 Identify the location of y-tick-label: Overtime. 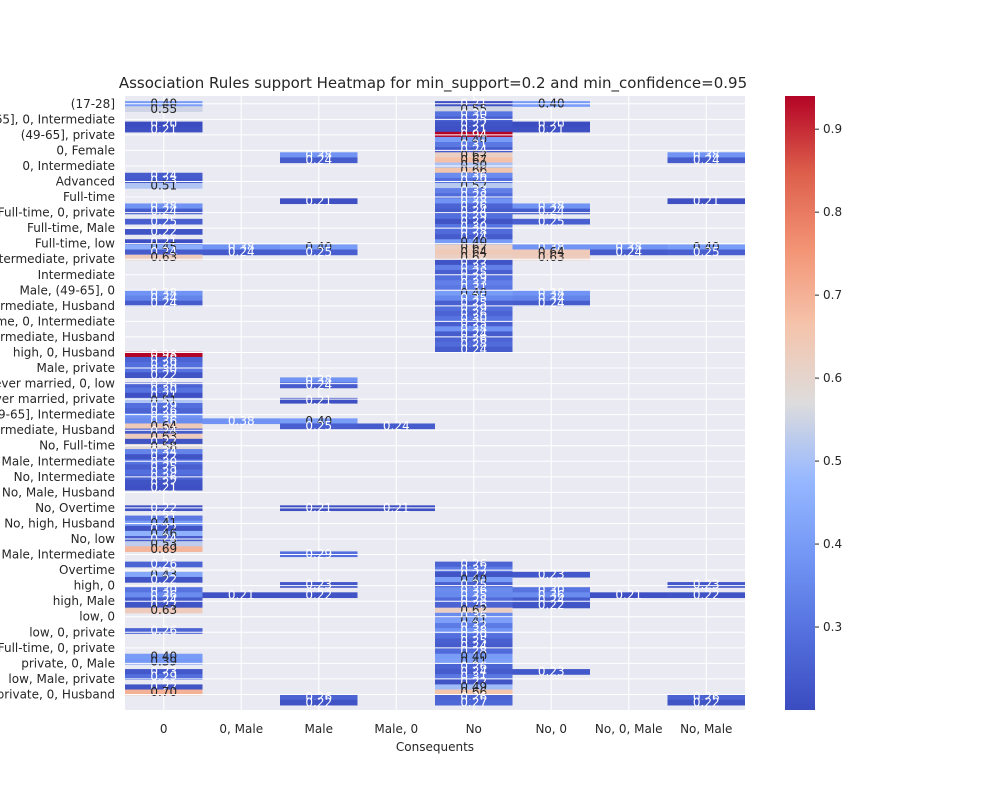
(87, 570).